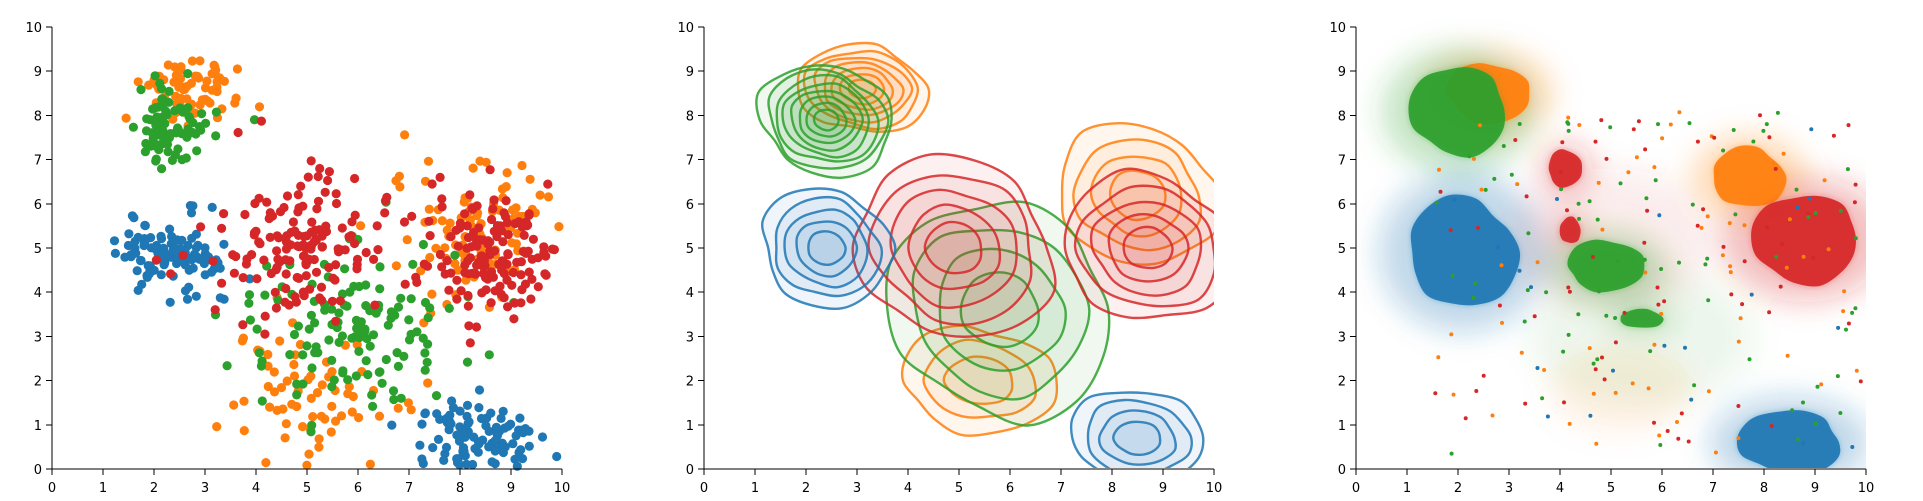 The height and width of the screenshot is (501, 1923). I want to click on x-tick-label: 8, so click(460, 488).